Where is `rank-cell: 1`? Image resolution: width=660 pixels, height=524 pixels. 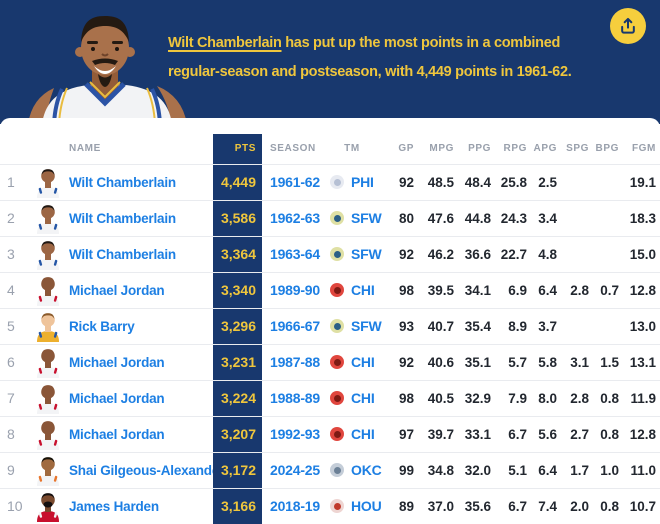
rank-cell: 1 is located at coordinates (15, 181).